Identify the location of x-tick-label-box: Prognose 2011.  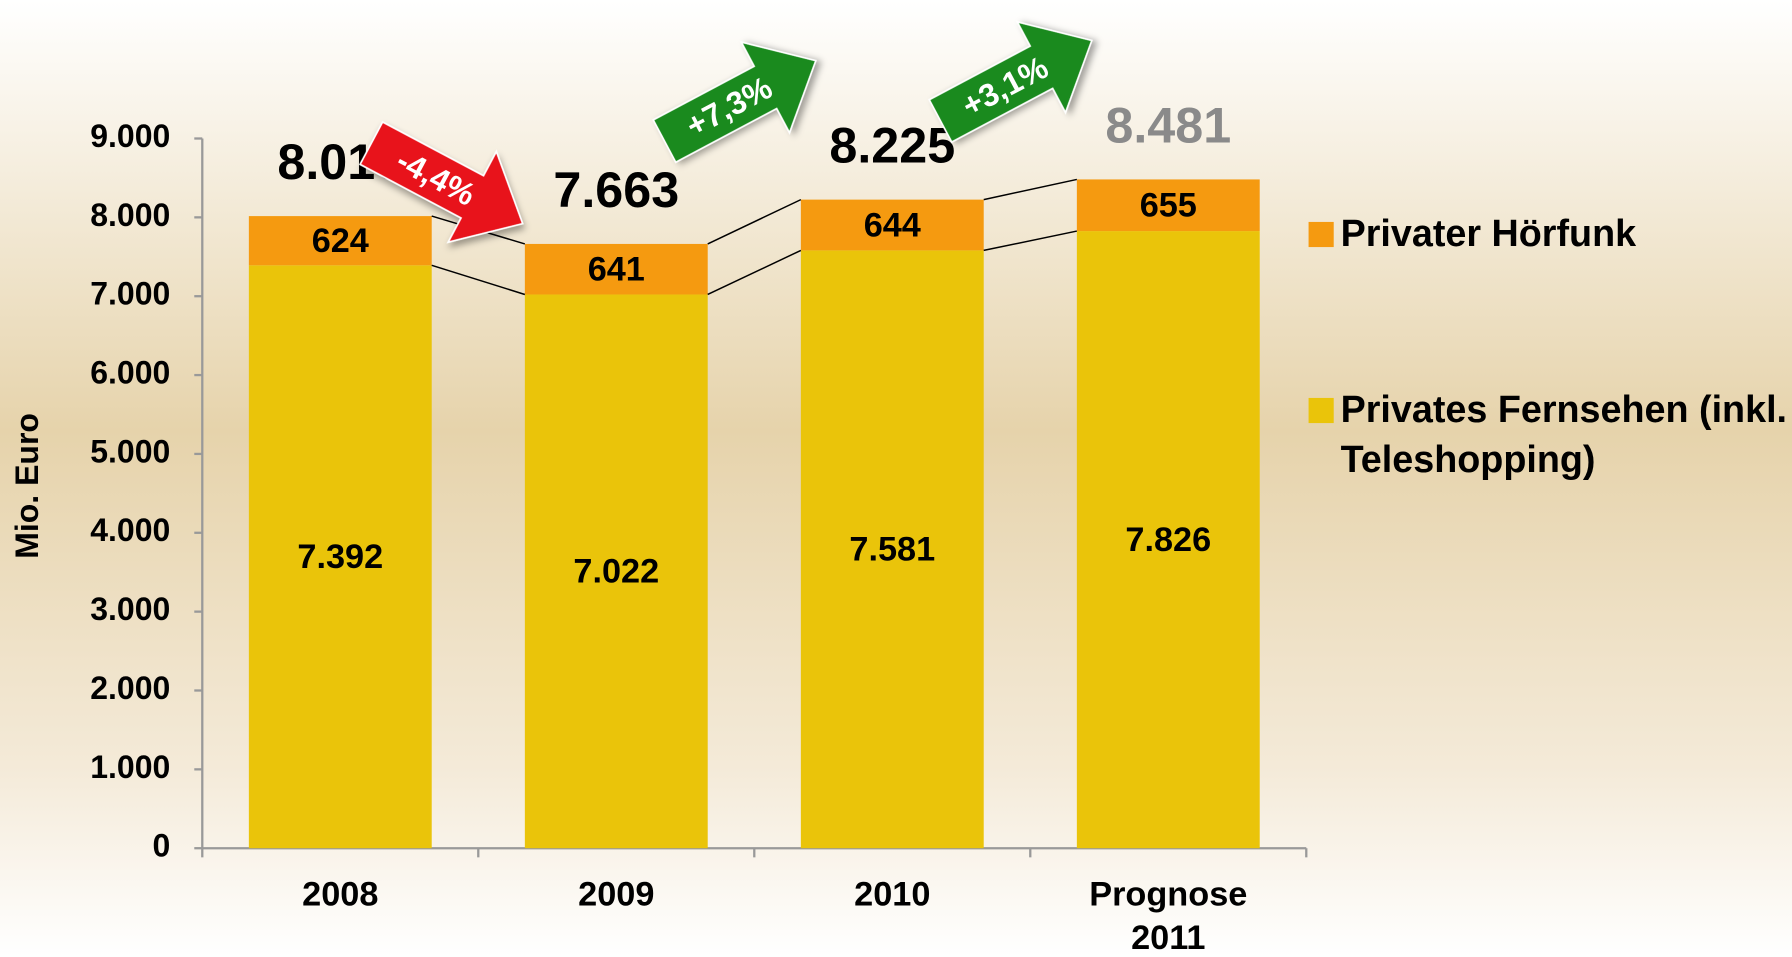
(1168, 916).